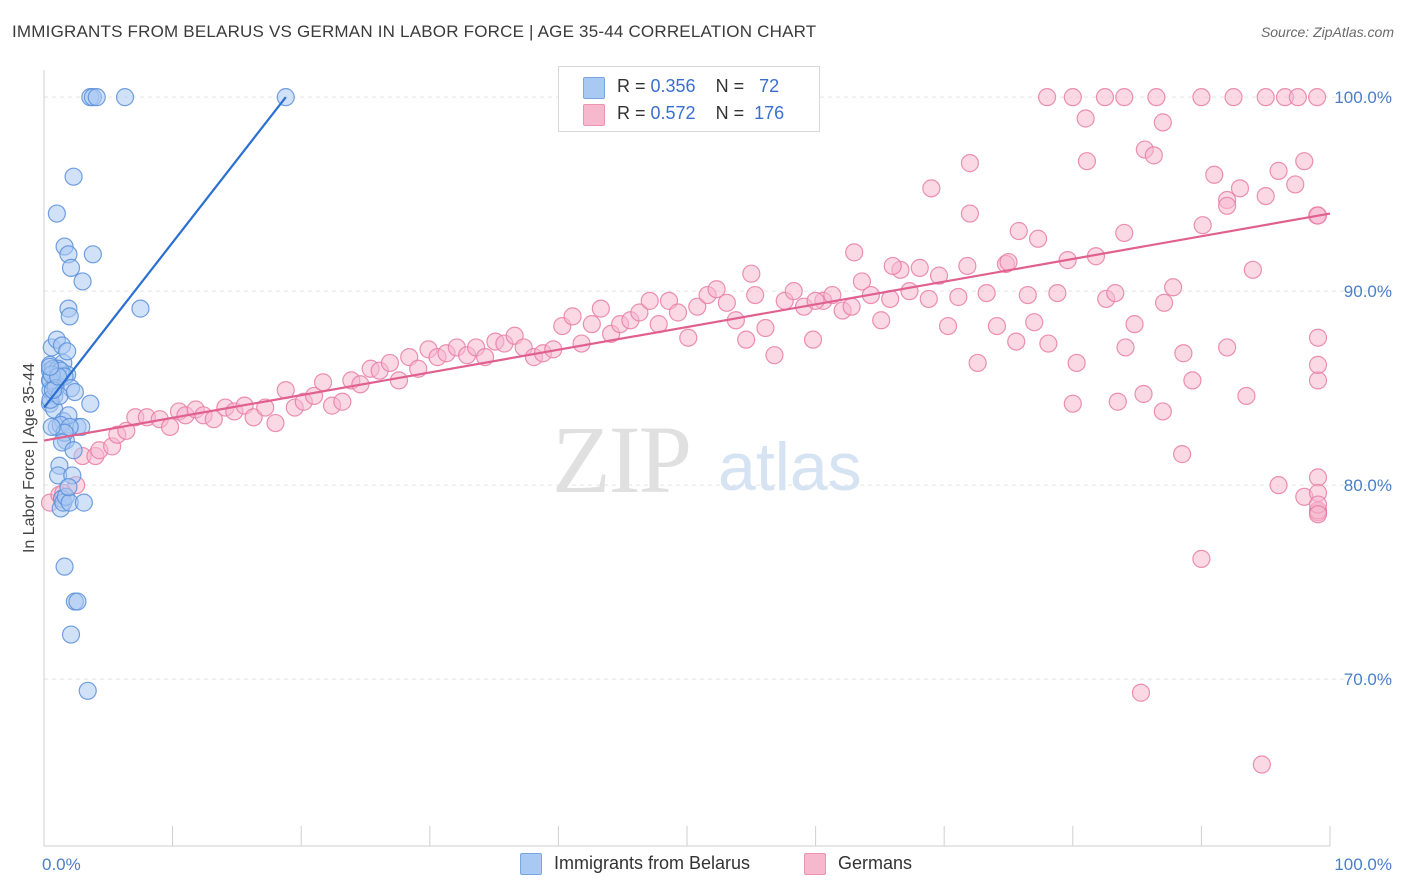 The height and width of the screenshot is (892, 1406). What do you see at coordinates (790, 467) in the screenshot?
I see `watermark-atlas: atlas` at bounding box center [790, 467].